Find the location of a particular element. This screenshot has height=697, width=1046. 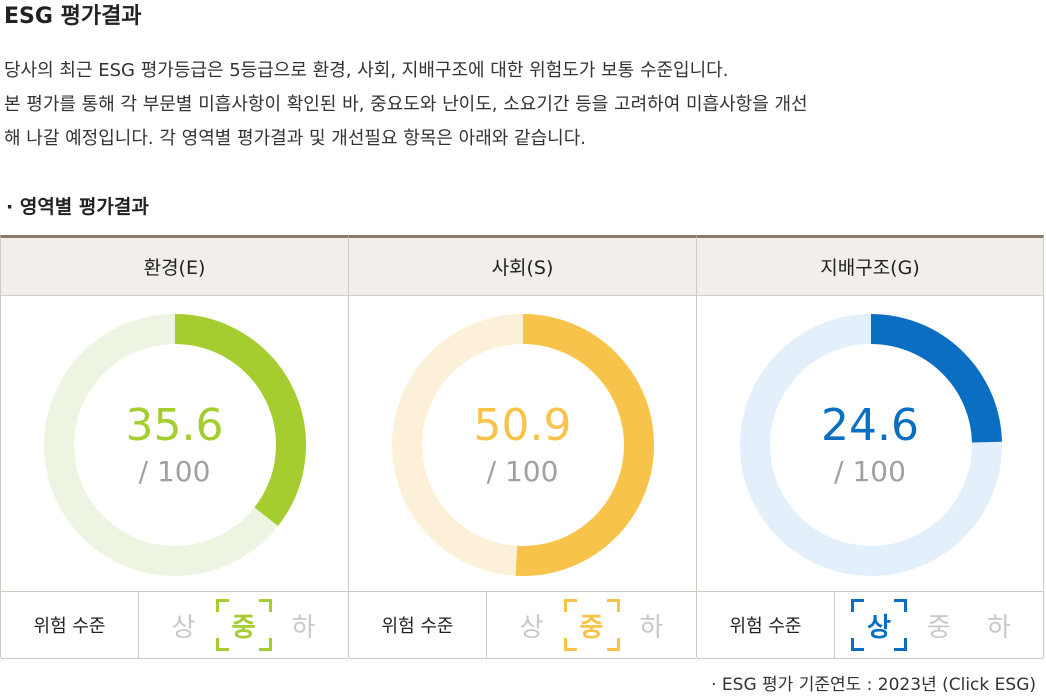

score-value: 35.6 is located at coordinates (174, 425).